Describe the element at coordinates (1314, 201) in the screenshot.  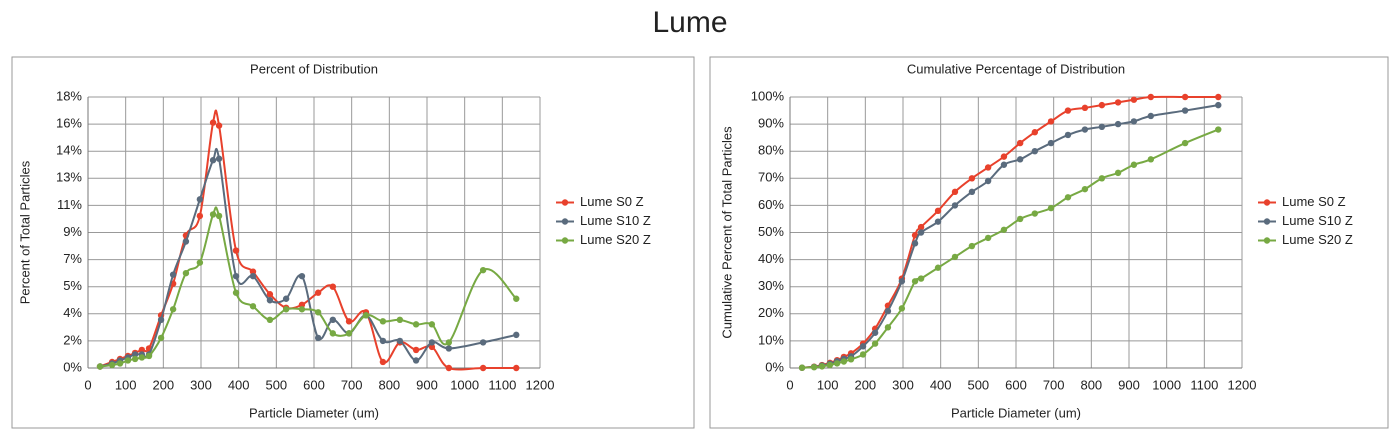
I see `legend-label: Lume S0 Z` at that location.